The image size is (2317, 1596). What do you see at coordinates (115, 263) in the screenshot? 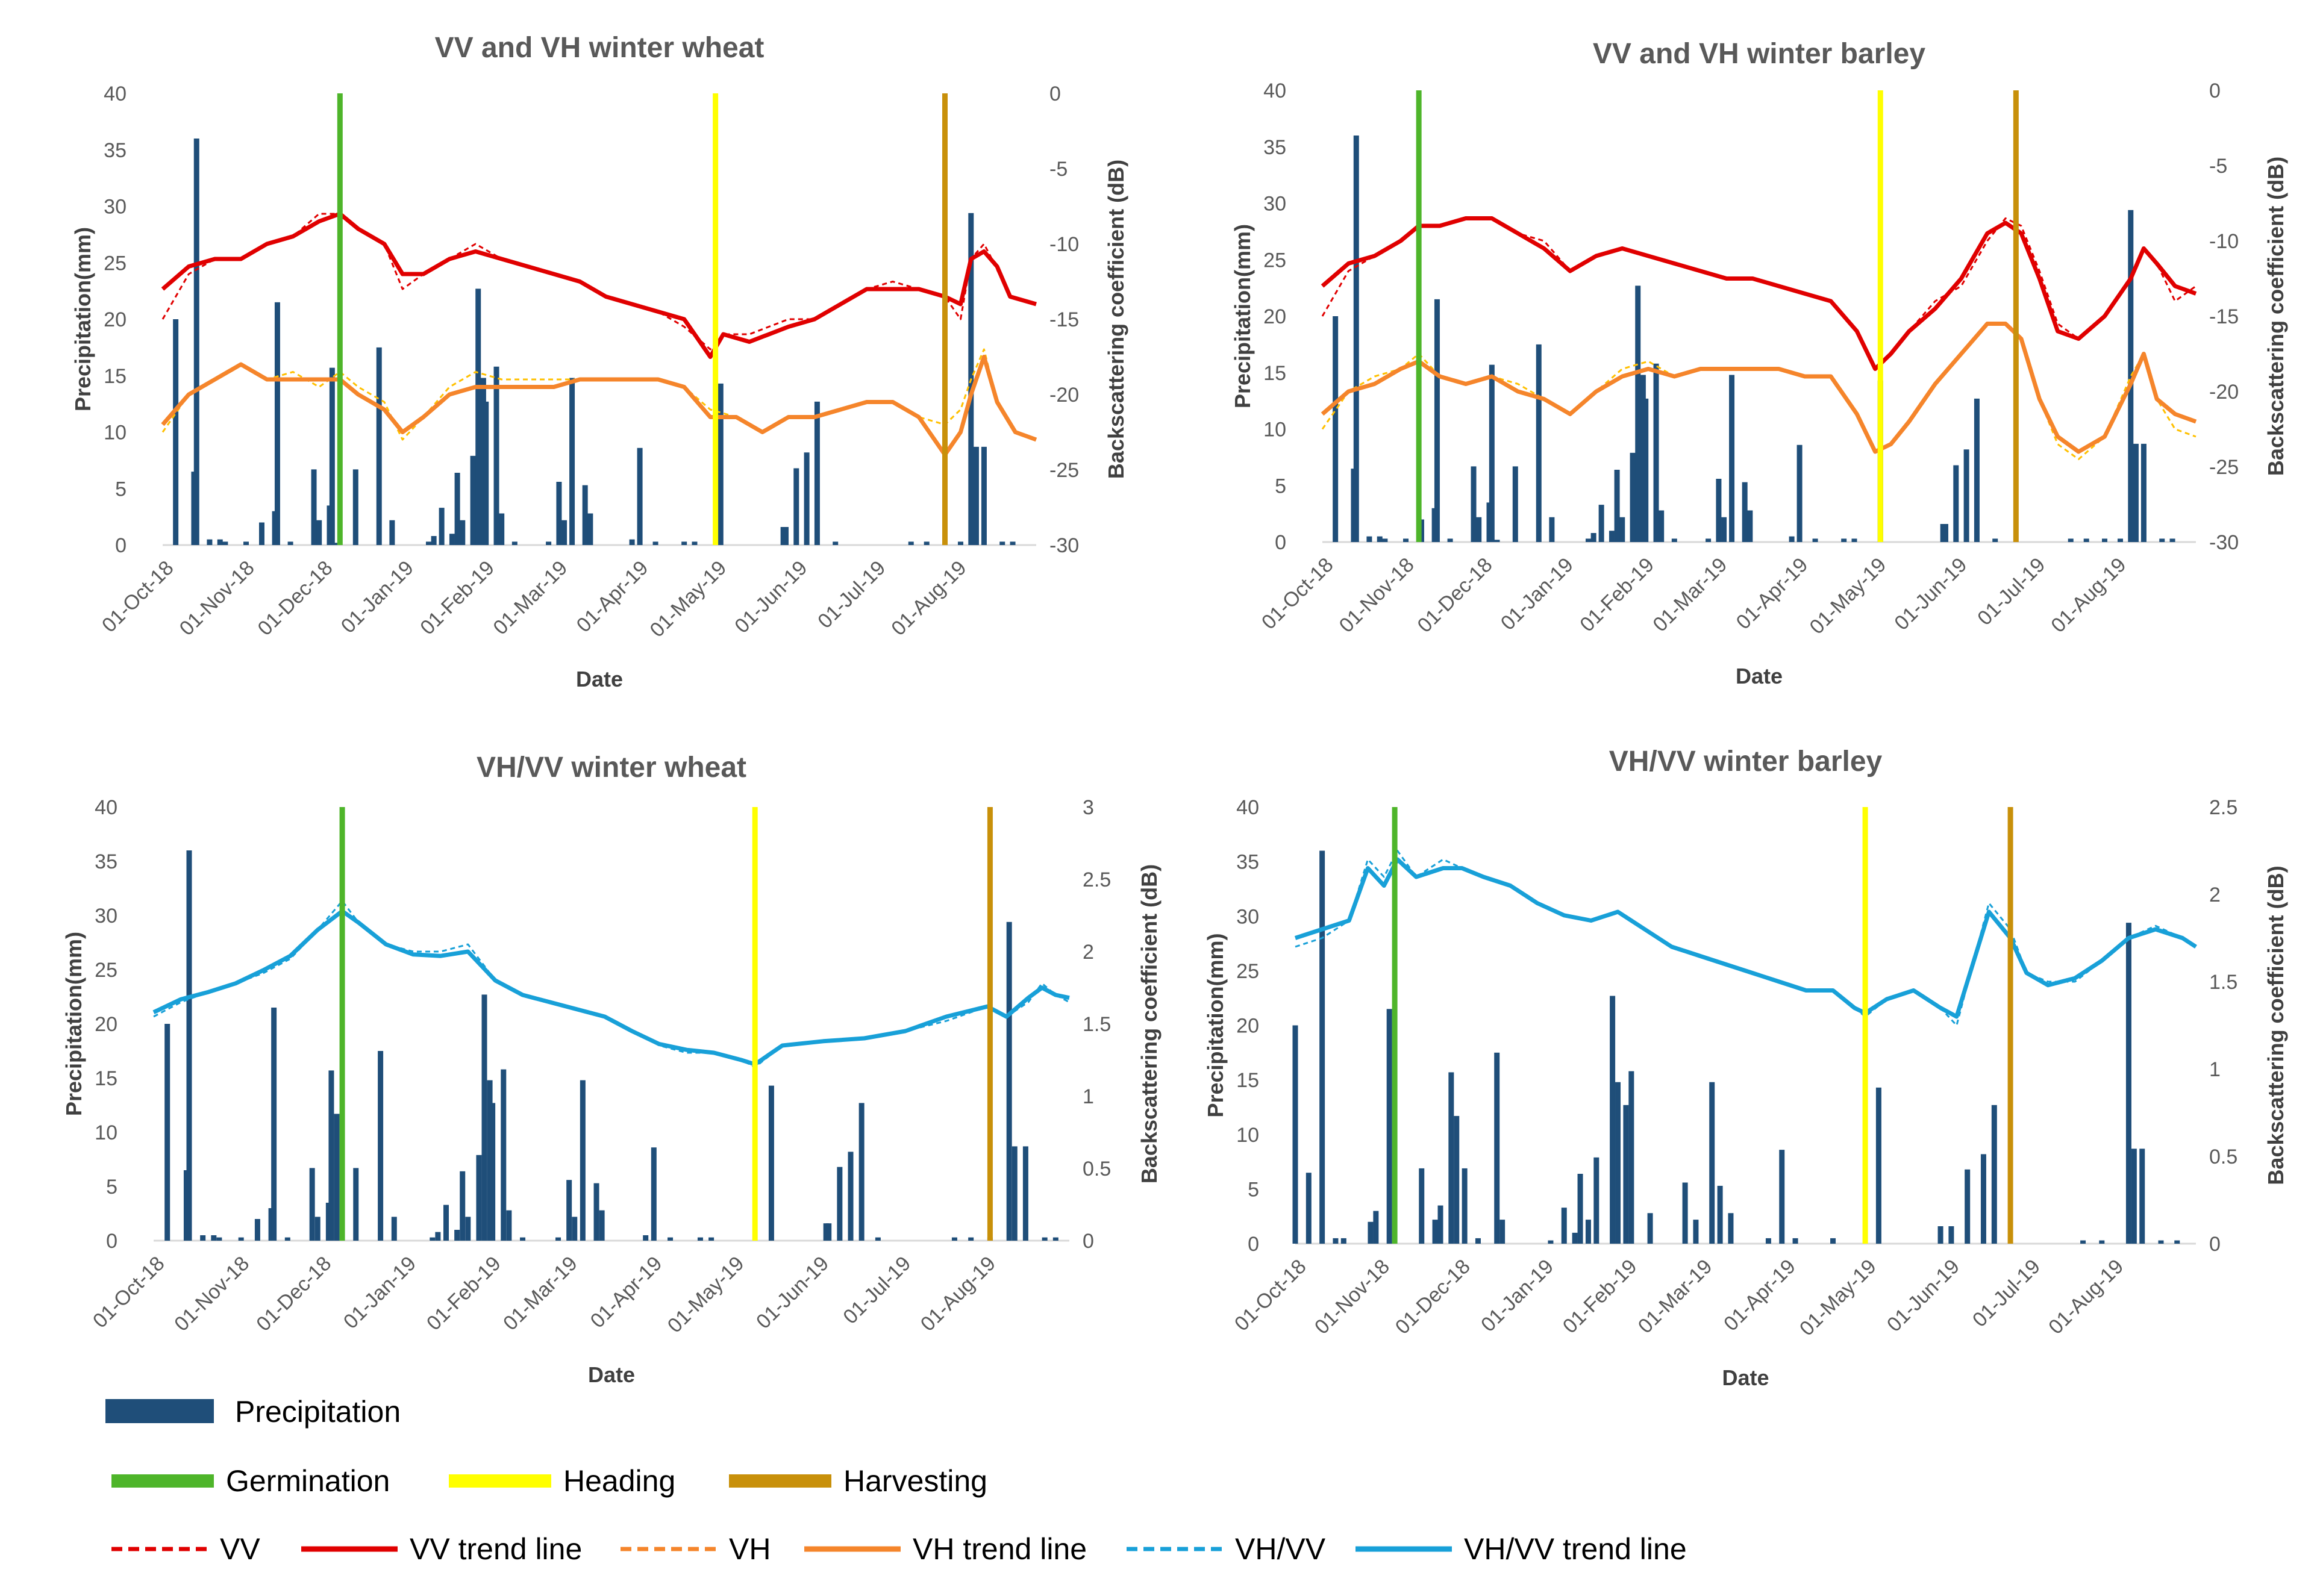
I see `y-tick-label: 25` at bounding box center [115, 263].